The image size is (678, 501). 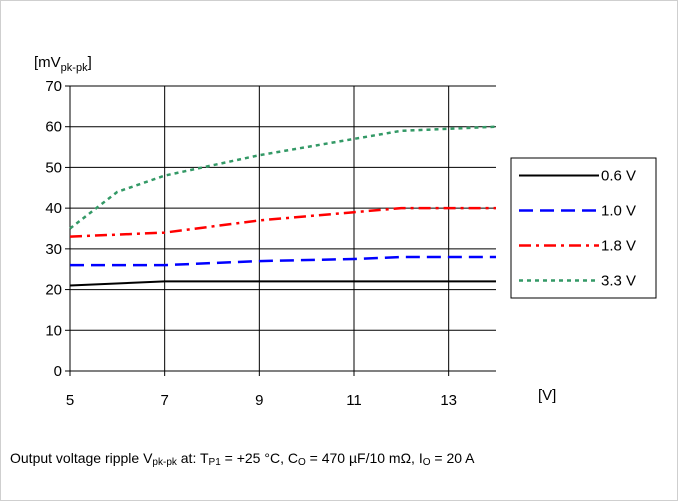 What do you see at coordinates (63, 64) in the screenshot?
I see `y-axis-unit-label: [mVpk-pk]` at bounding box center [63, 64].